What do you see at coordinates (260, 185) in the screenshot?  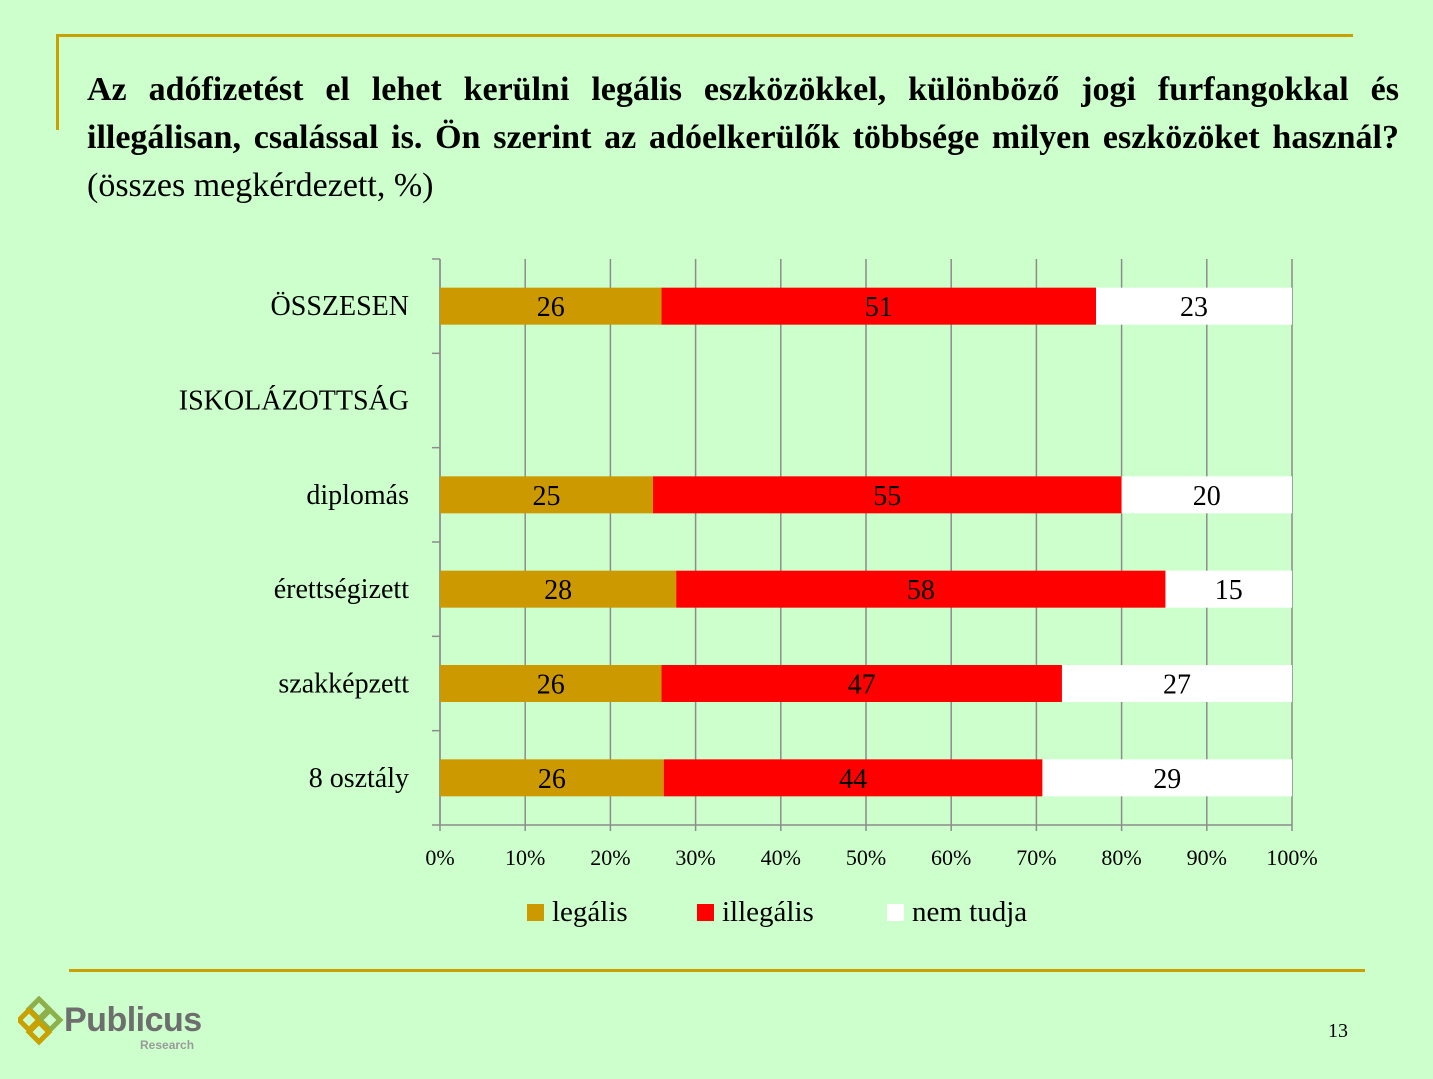 I see `title-base-note: (összes megkérdezett, %)` at bounding box center [260, 185].